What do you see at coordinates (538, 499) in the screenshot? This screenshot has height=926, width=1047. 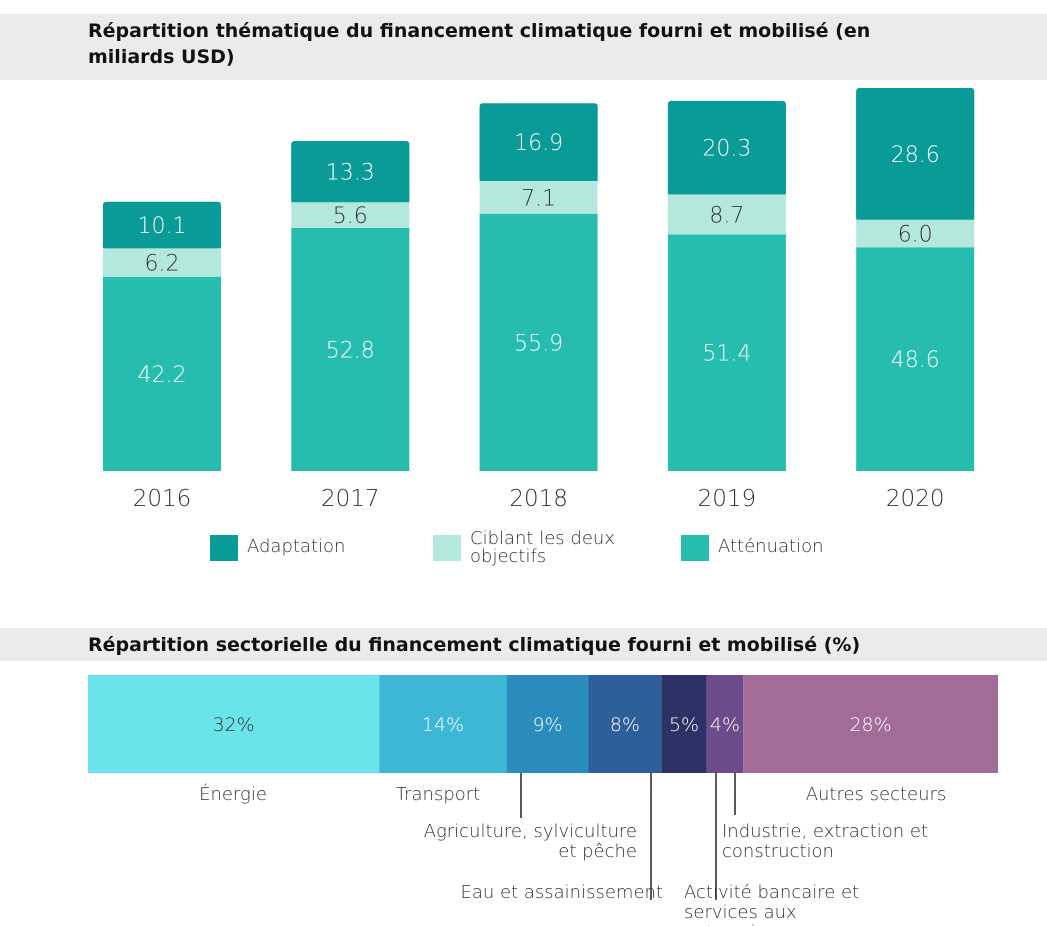 I see `x-tick-label: 2018` at bounding box center [538, 499].